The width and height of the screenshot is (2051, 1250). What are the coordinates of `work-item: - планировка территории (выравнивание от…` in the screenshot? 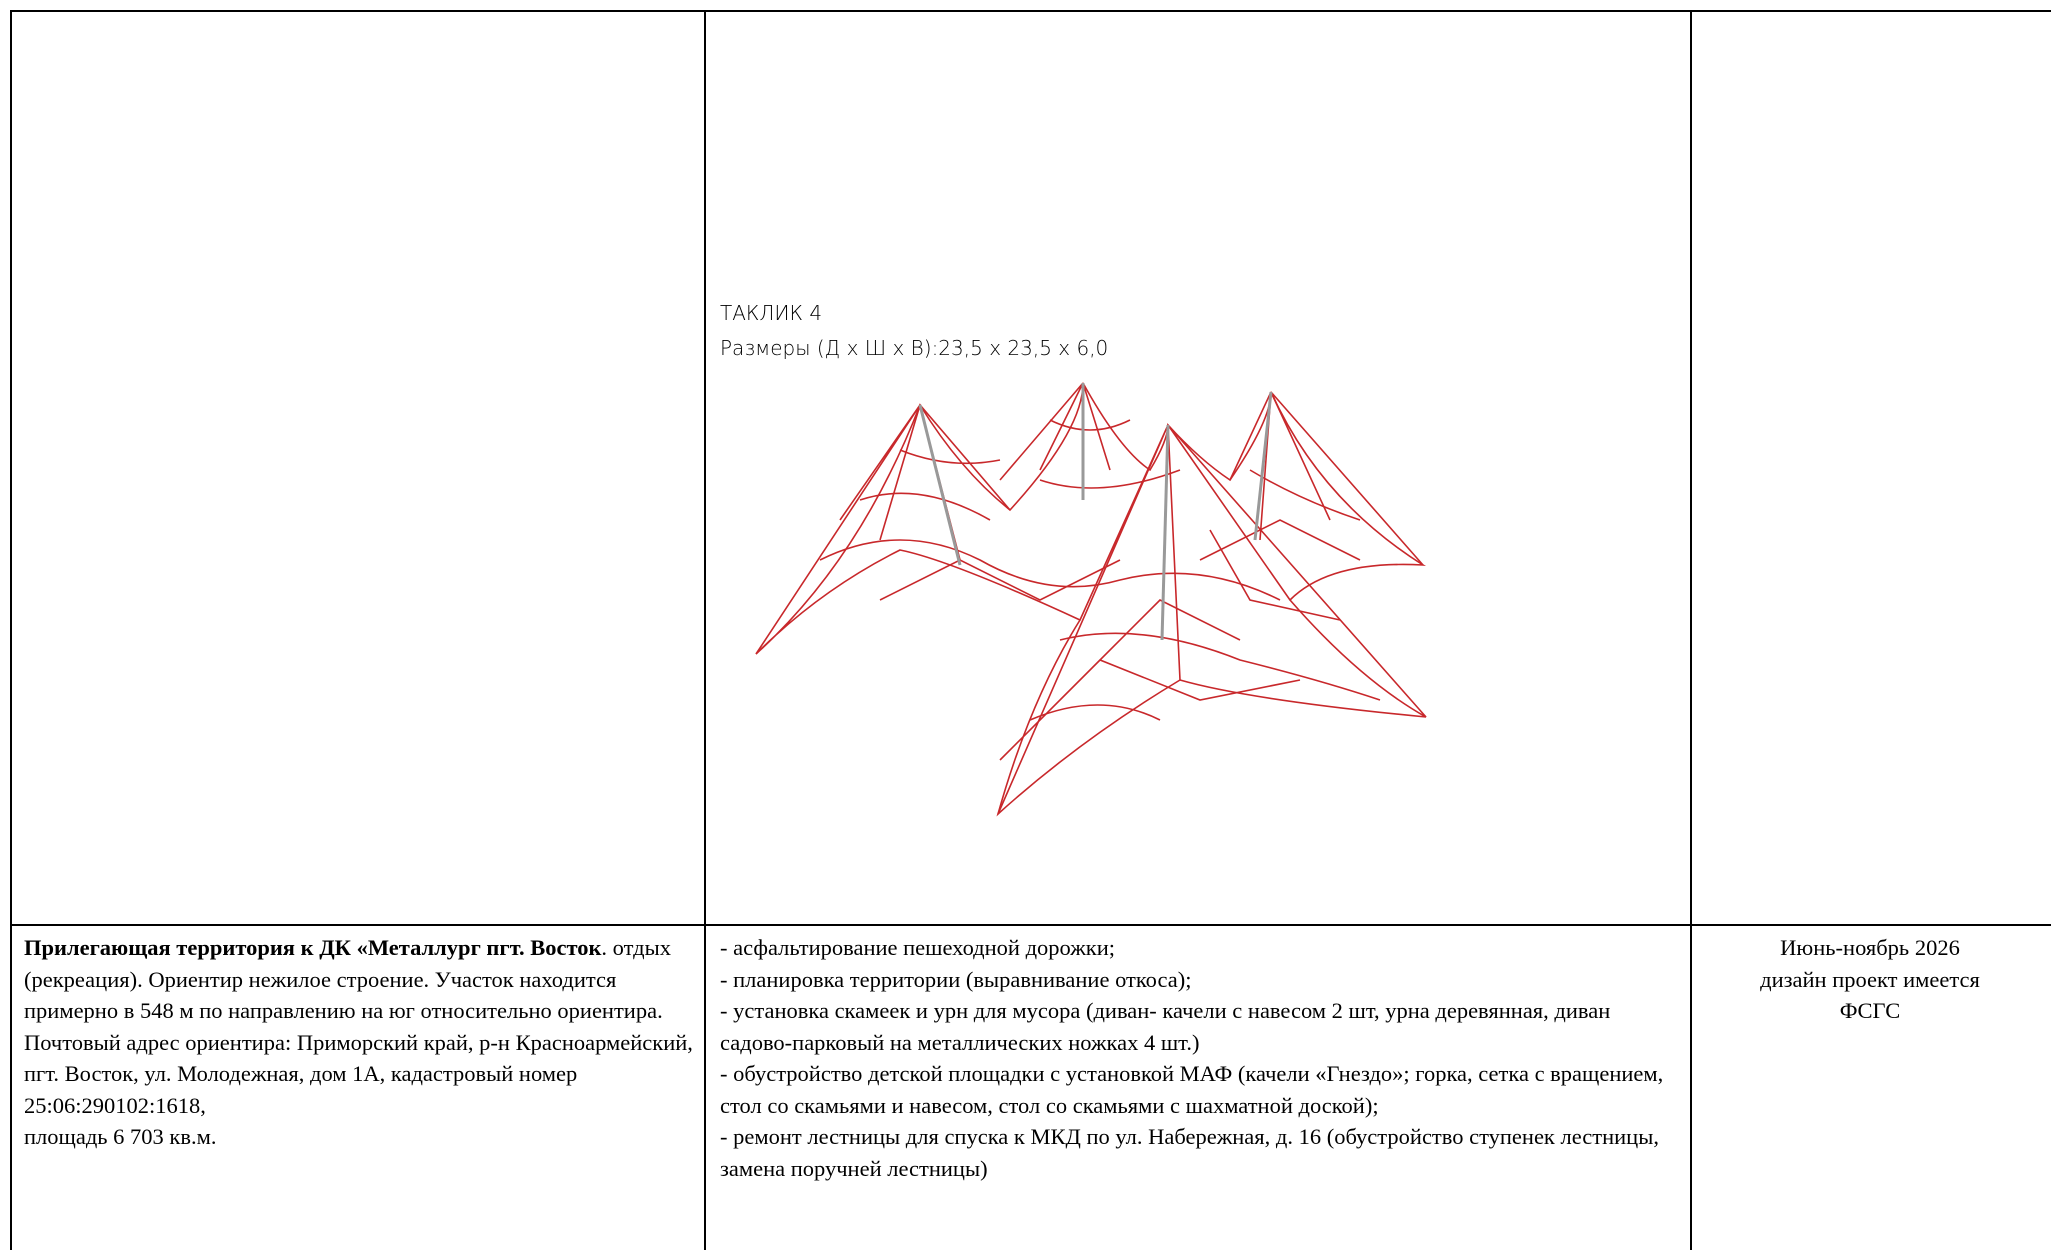 It's located at (956, 979).